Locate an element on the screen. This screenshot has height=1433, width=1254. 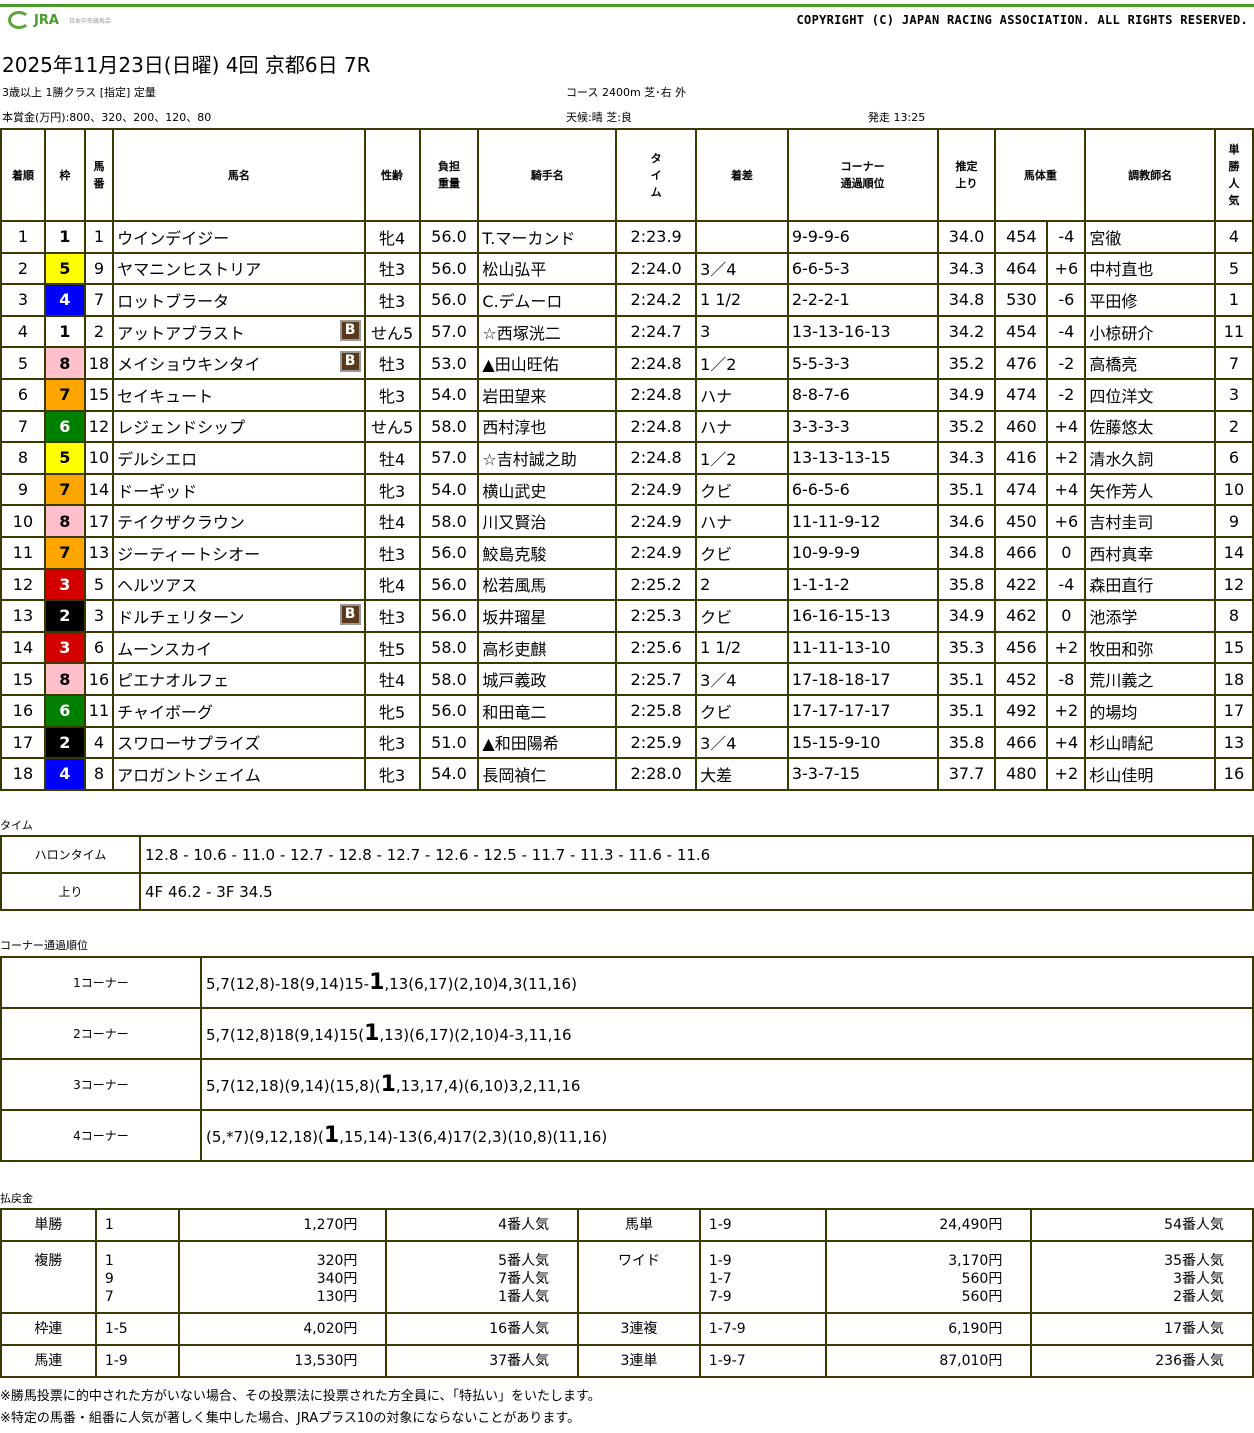
horse-name: テイクザクラウン is located at coordinates (239, 521).